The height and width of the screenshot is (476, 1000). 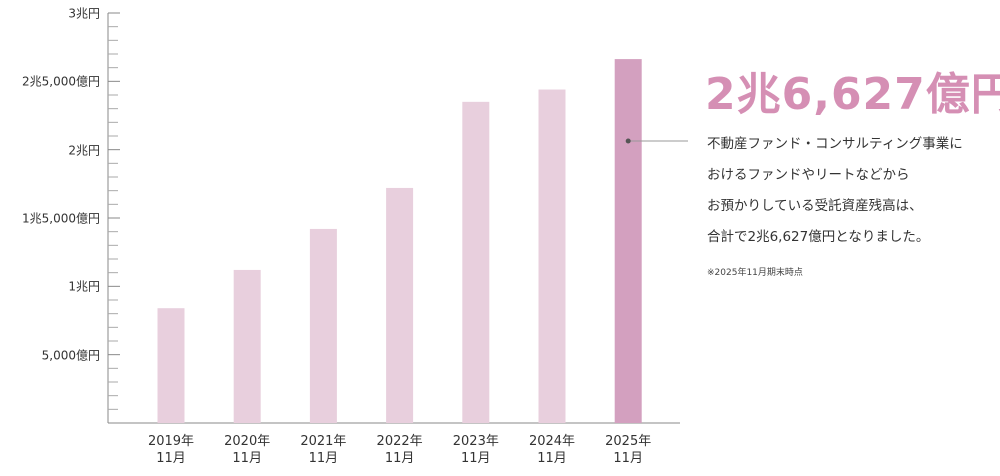 What do you see at coordinates (808, 175) in the screenshot?
I see `annotation-line: おけるファンドやリートなどから` at bounding box center [808, 175].